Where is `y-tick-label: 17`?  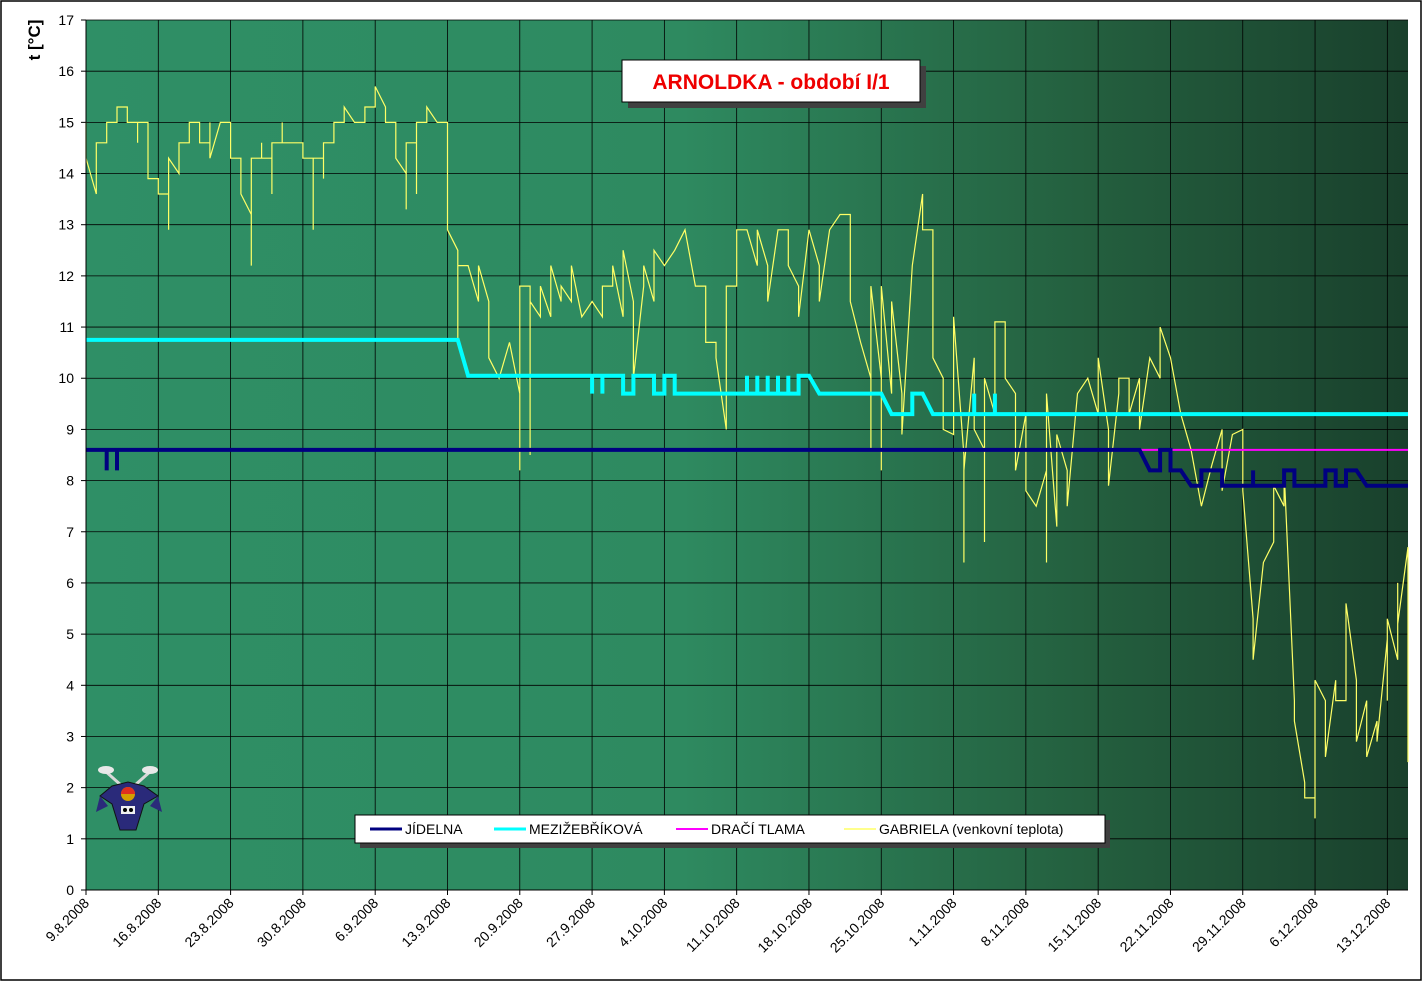
y-tick-label: 17 is located at coordinates (66, 20).